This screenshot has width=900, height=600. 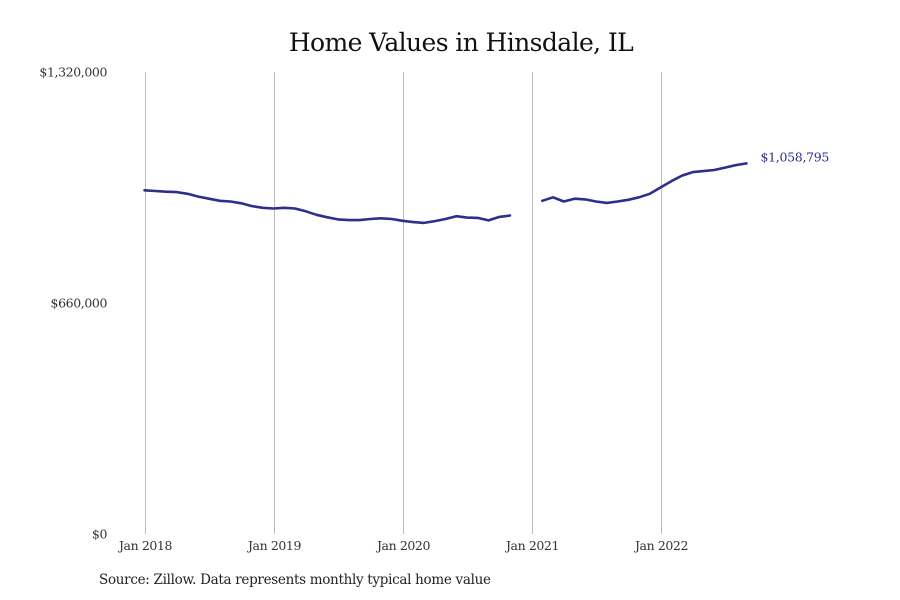 What do you see at coordinates (461, 42) in the screenshot?
I see `chart-title: Home Values in Hinsdale, IL` at bounding box center [461, 42].